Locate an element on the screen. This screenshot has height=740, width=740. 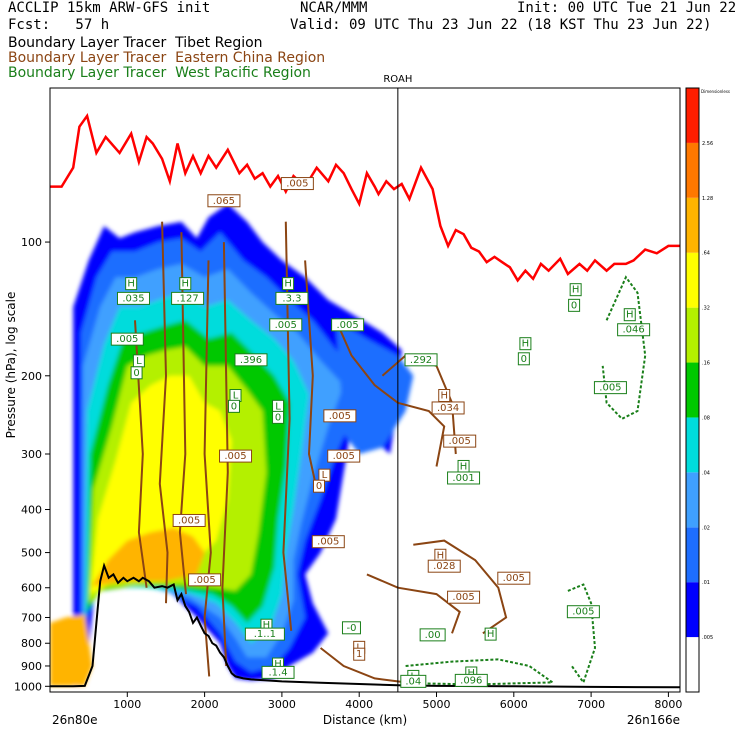
terrain-line is located at coordinates (365, 625).